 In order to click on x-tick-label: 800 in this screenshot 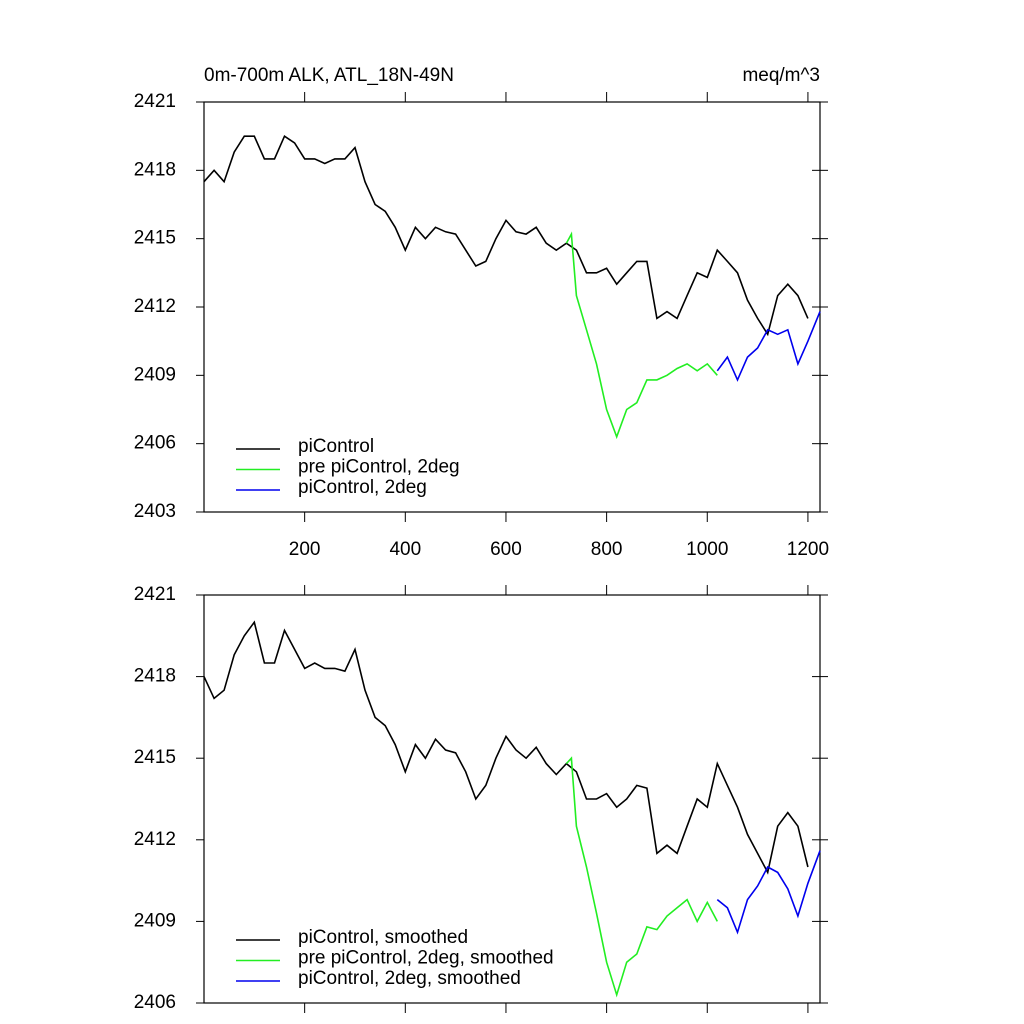, I will do `click(607, 549)`.